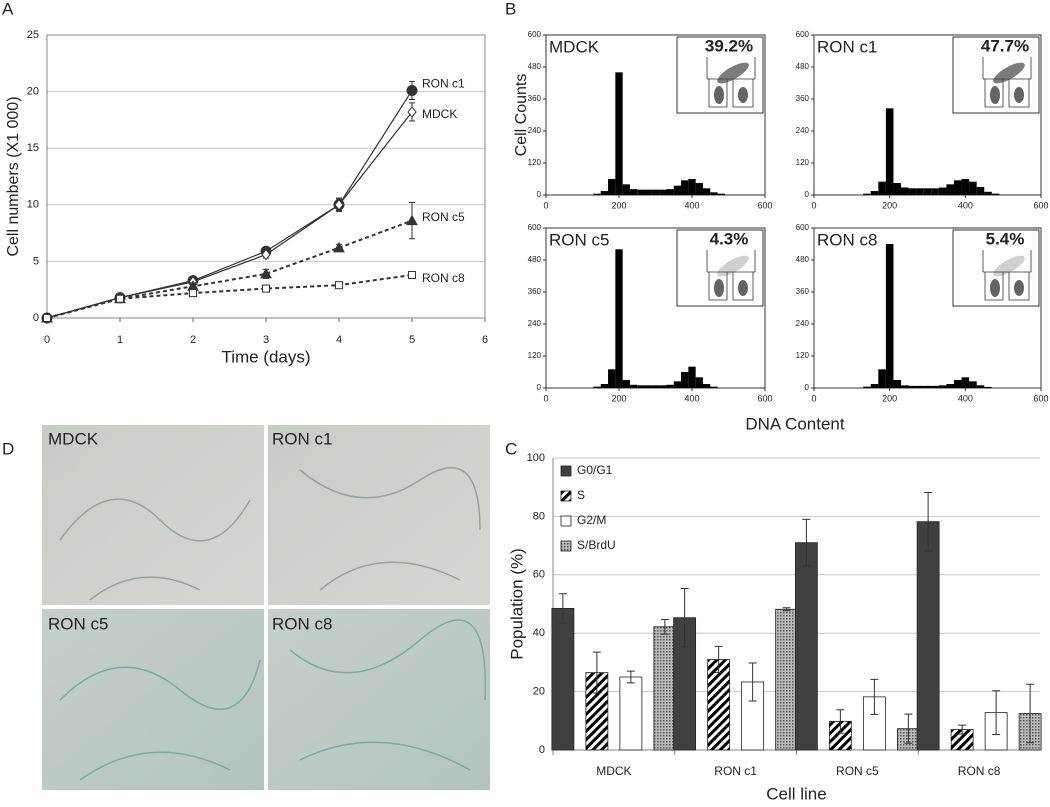 This screenshot has height=807, width=1050. Describe the element at coordinates (545, 398) in the screenshot. I see `x-tick-label: 0` at that location.